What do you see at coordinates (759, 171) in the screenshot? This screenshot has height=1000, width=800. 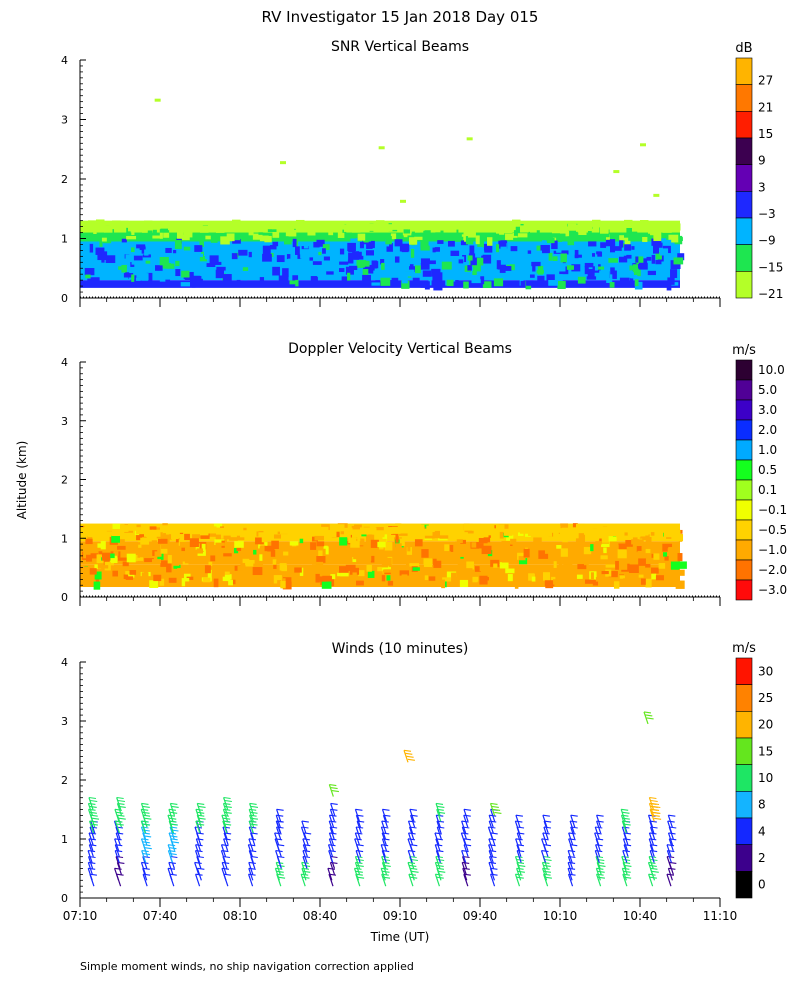 I see `colorbar: dB 27 21 15 9 3 −3 −9 −15 −21` at bounding box center [759, 171].